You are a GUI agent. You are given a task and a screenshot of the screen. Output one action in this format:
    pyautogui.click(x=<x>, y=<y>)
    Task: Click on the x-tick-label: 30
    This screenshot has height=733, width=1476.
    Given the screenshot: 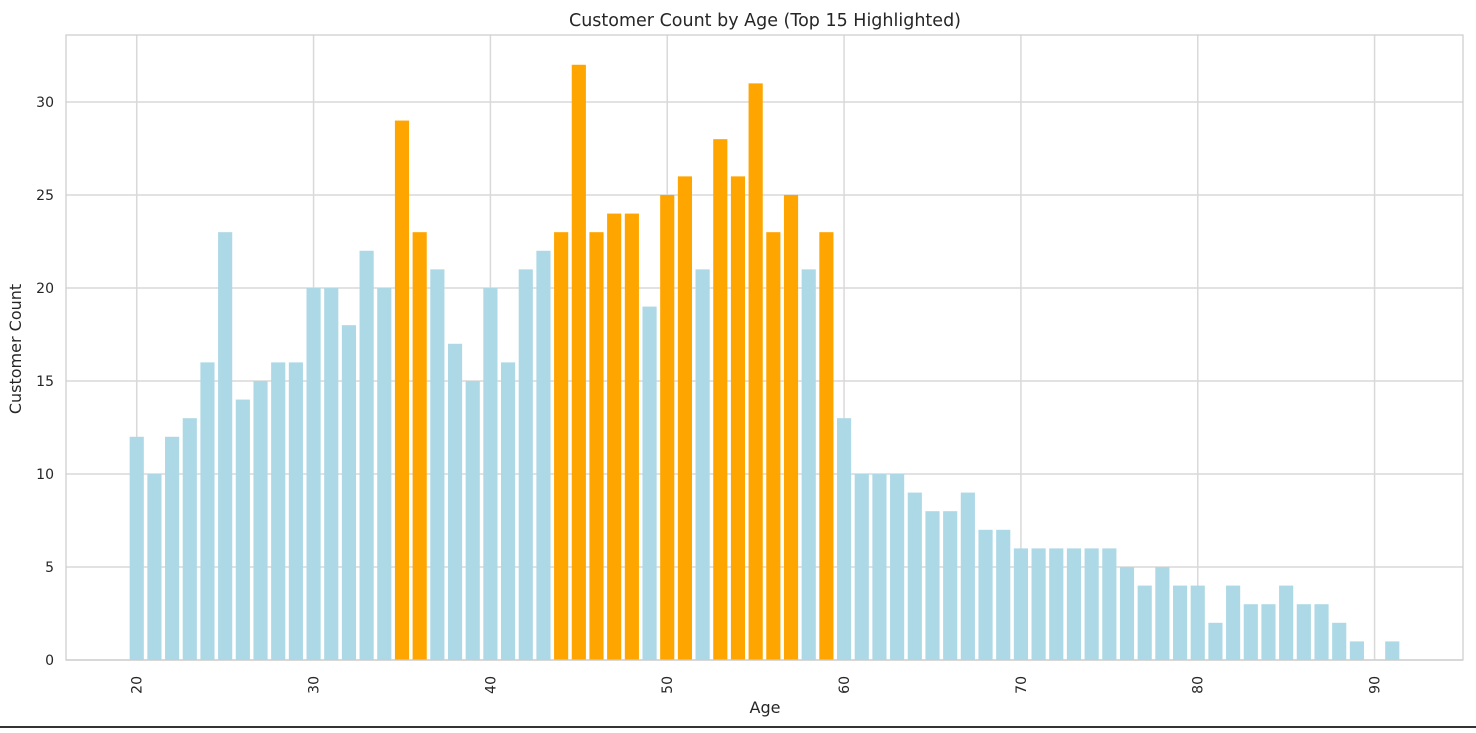 What is the action you would take?
    pyautogui.click(x=315, y=685)
    